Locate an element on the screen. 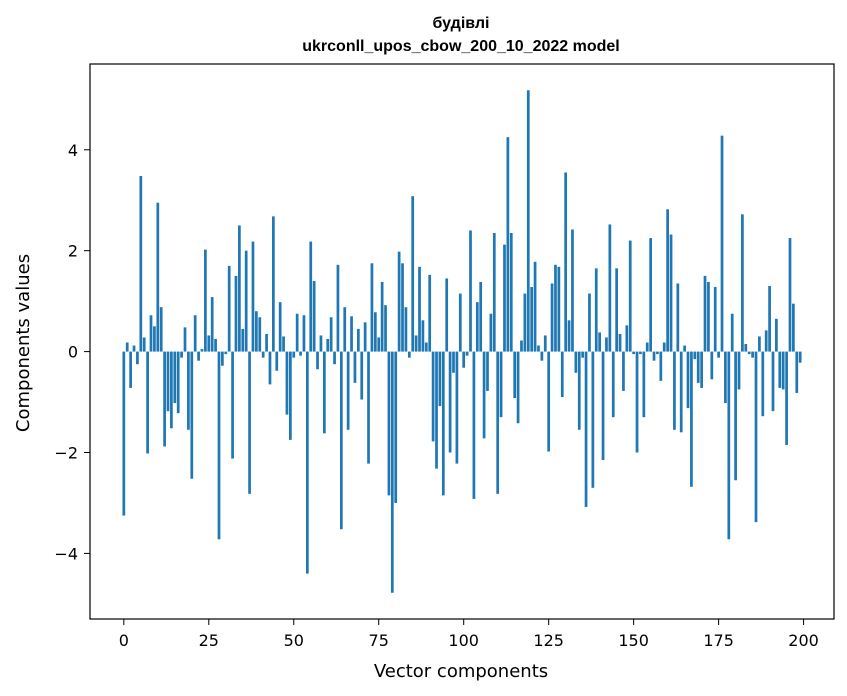  x-tick-label: 200 is located at coordinates (803, 640).